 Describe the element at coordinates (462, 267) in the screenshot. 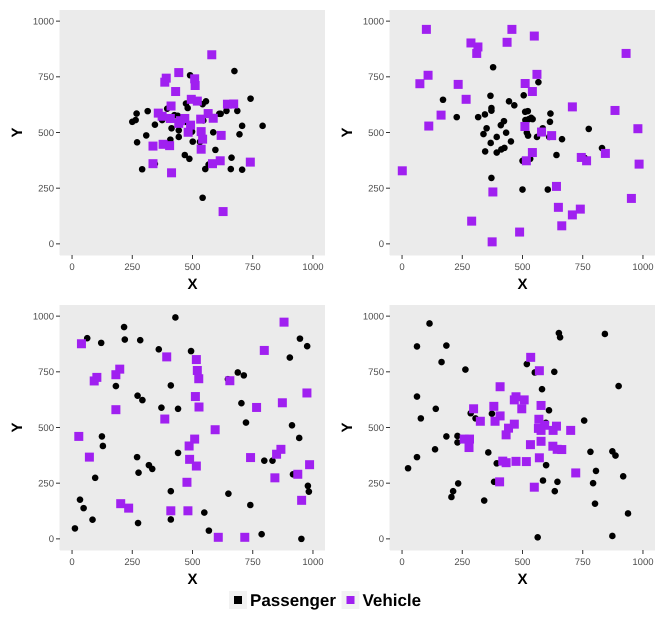

I see `x-tick-label: 250` at that location.